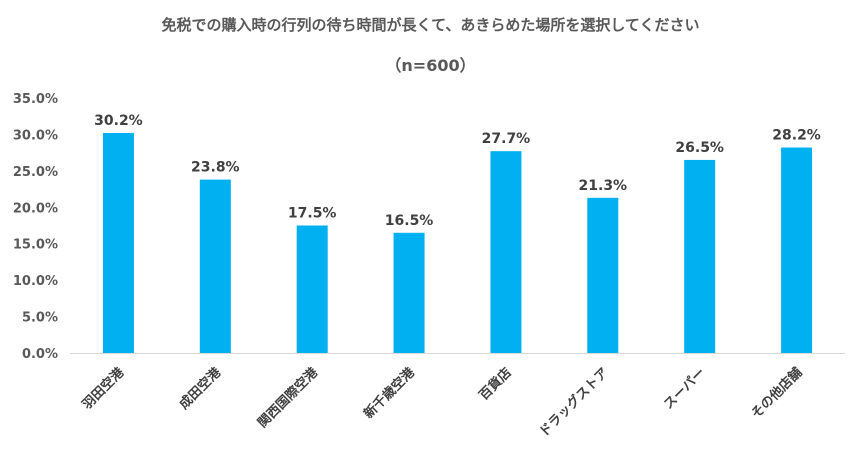 The image size is (861, 473). I want to click on x-tick-label: 関西国際空港, so click(288, 397).